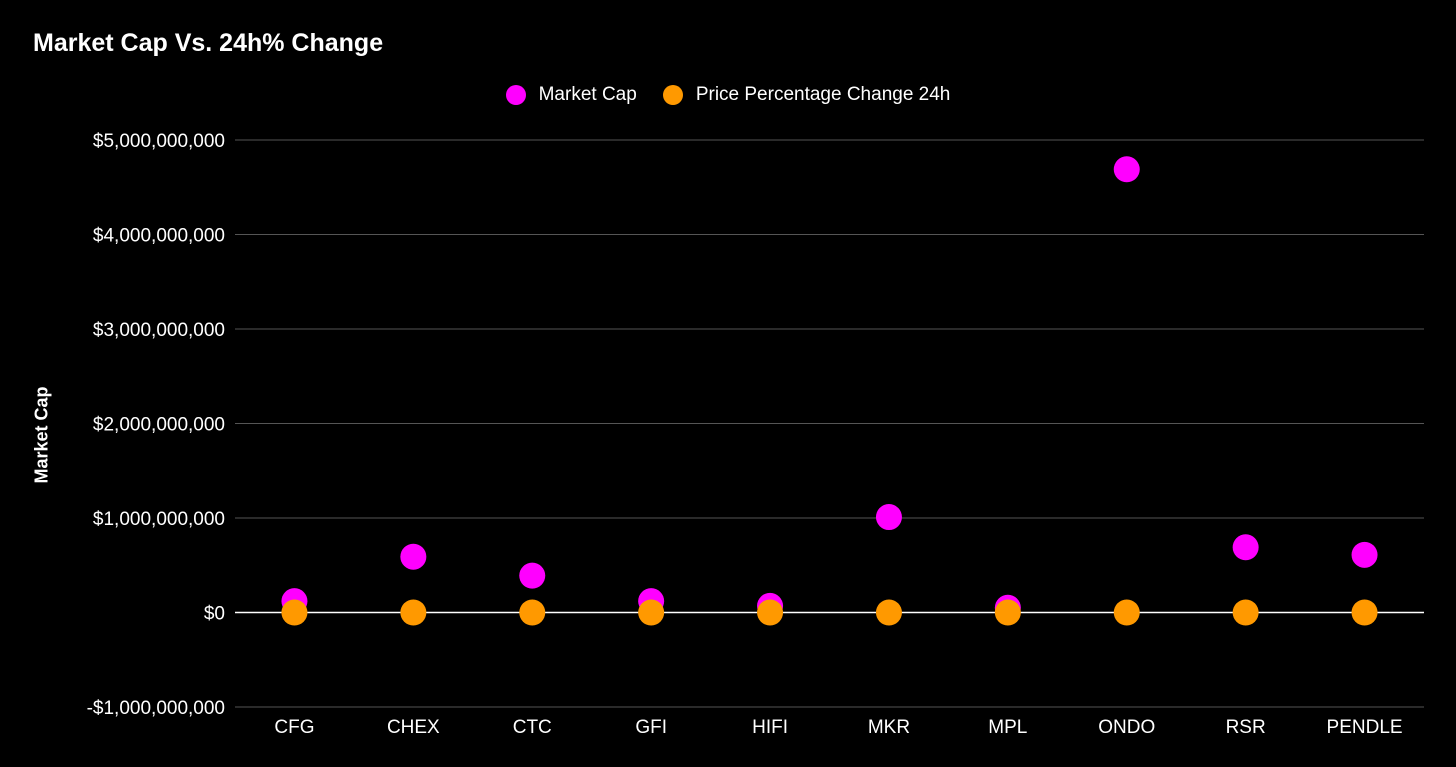 This screenshot has width=1456, height=767. I want to click on legend-label-price-change: Price Percentage Change 24h, so click(823, 94).